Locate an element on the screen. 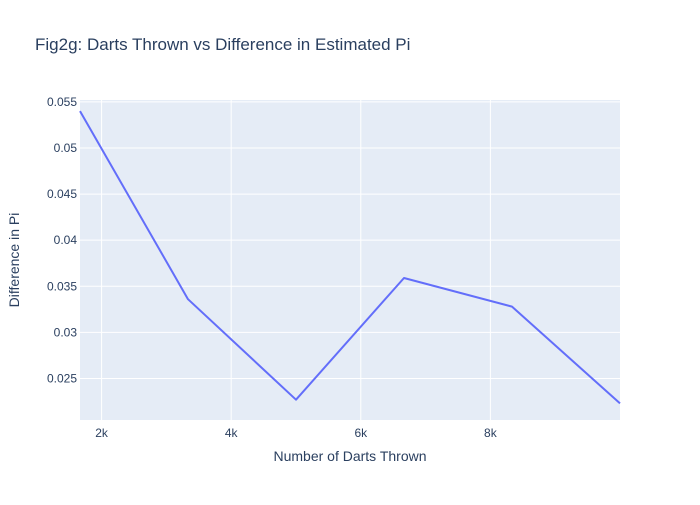 The width and height of the screenshot is (700, 505). y-tick-label: 0.05 is located at coordinates (66, 148).